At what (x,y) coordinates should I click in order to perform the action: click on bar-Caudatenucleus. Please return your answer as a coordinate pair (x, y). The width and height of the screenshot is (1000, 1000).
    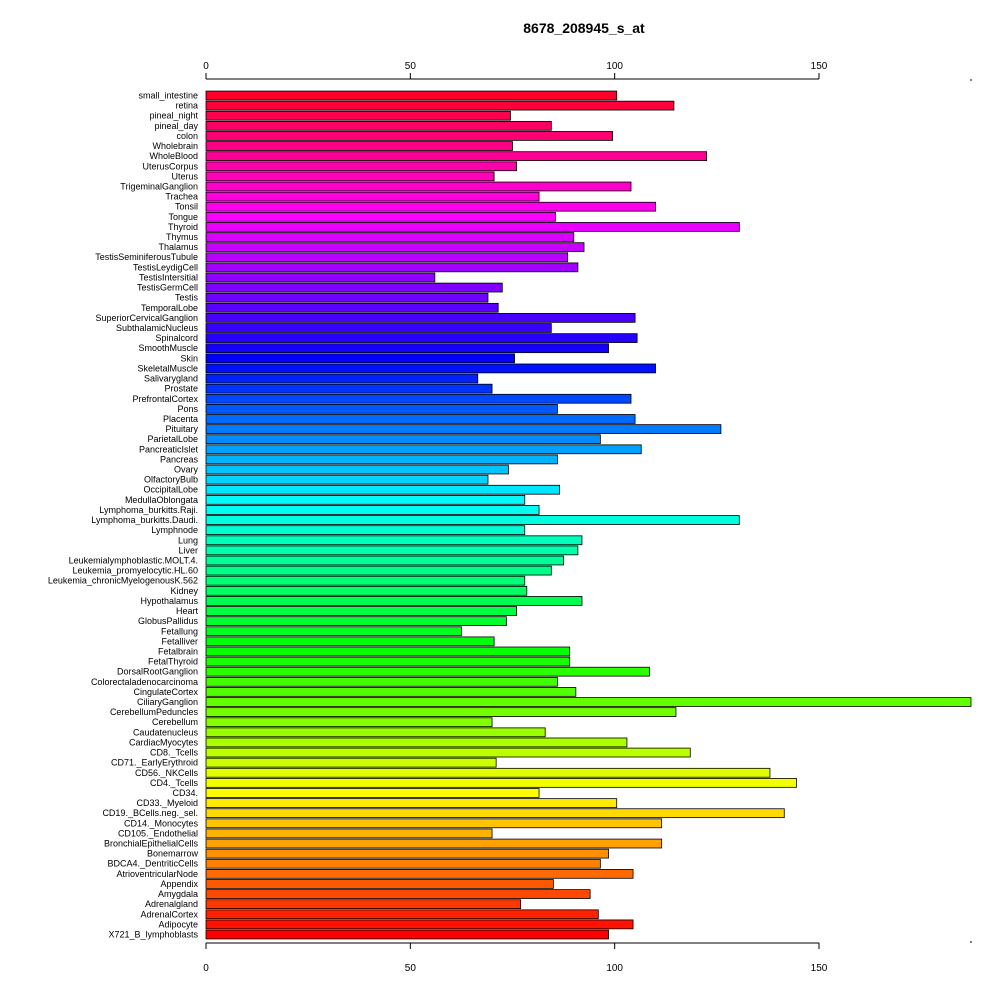
    Looking at the image, I should click on (375, 732).